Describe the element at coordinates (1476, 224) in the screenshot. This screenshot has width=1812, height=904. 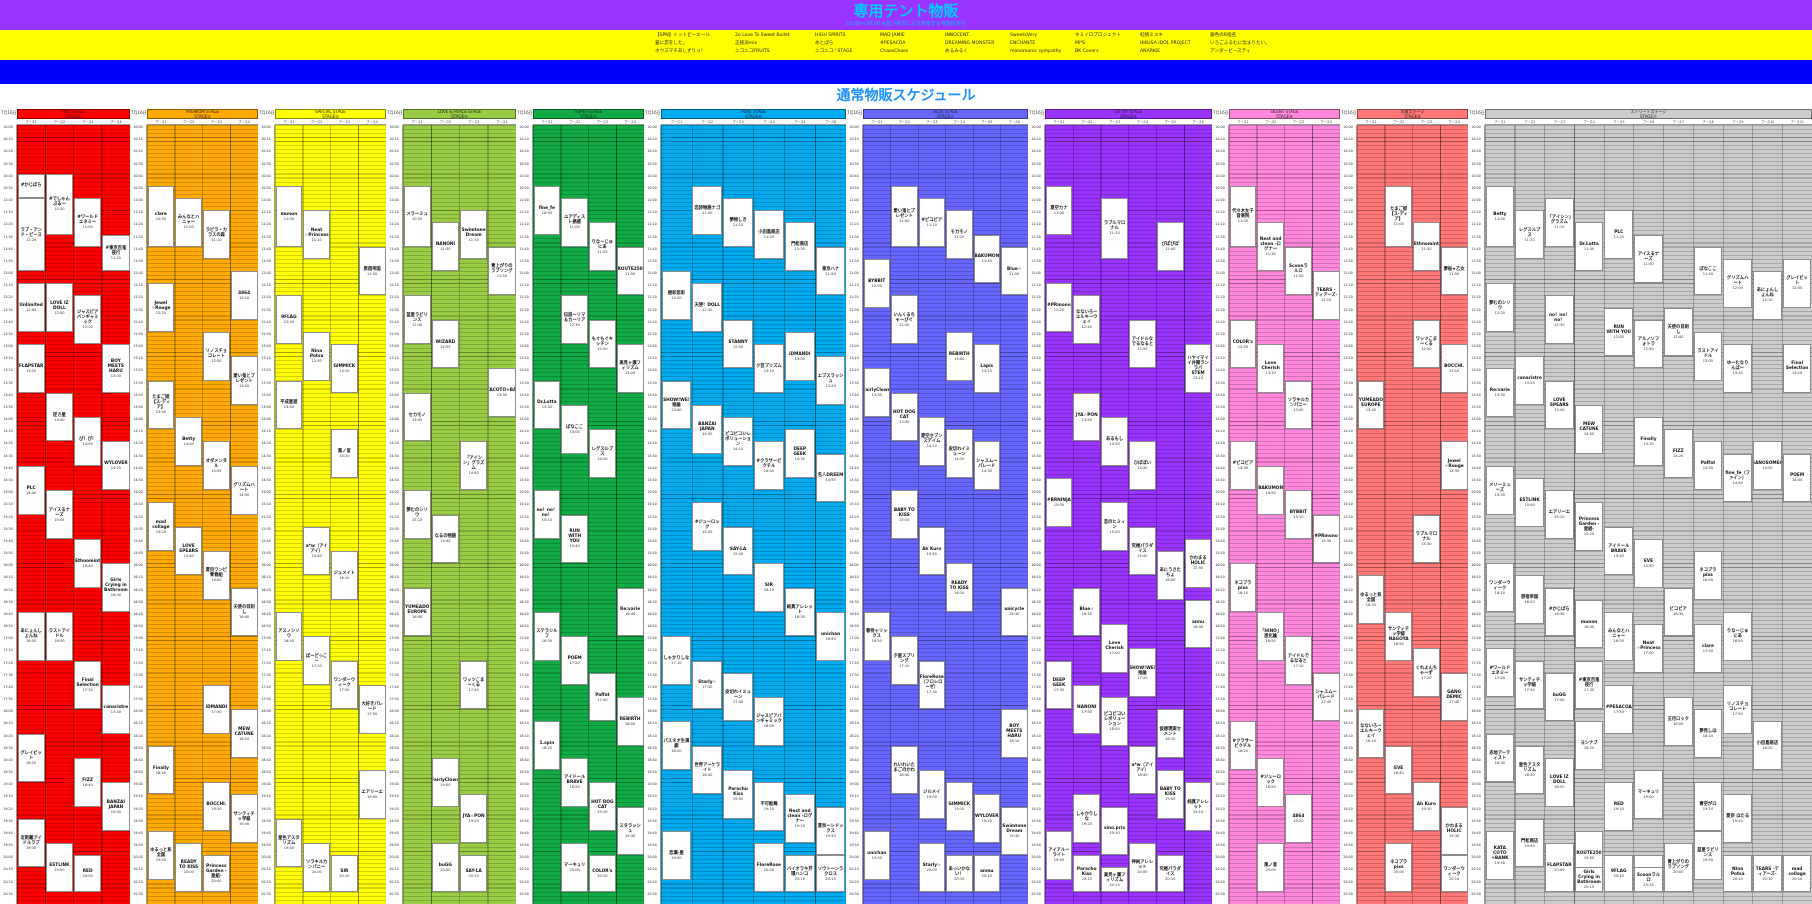
I see `time-label: 11:20` at that location.